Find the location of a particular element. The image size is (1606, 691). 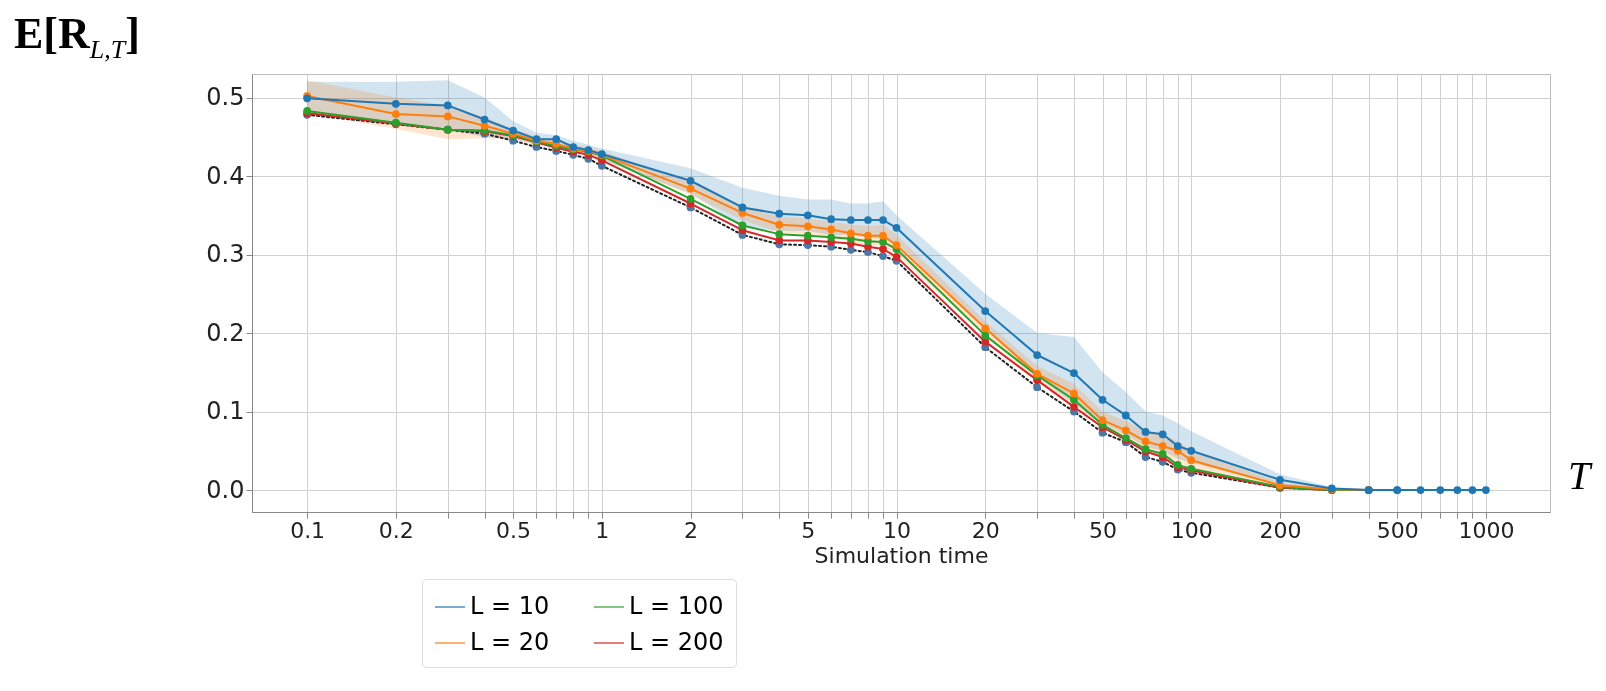

legend-label: L = 100 is located at coordinates (676, 606).